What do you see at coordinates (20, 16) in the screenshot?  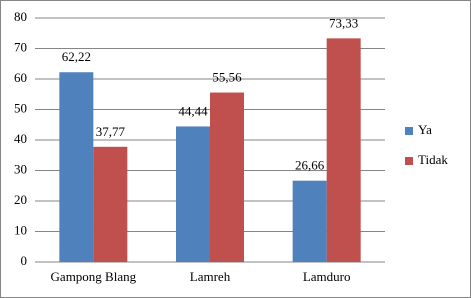 I see `y-tick-label: 80` at bounding box center [20, 16].